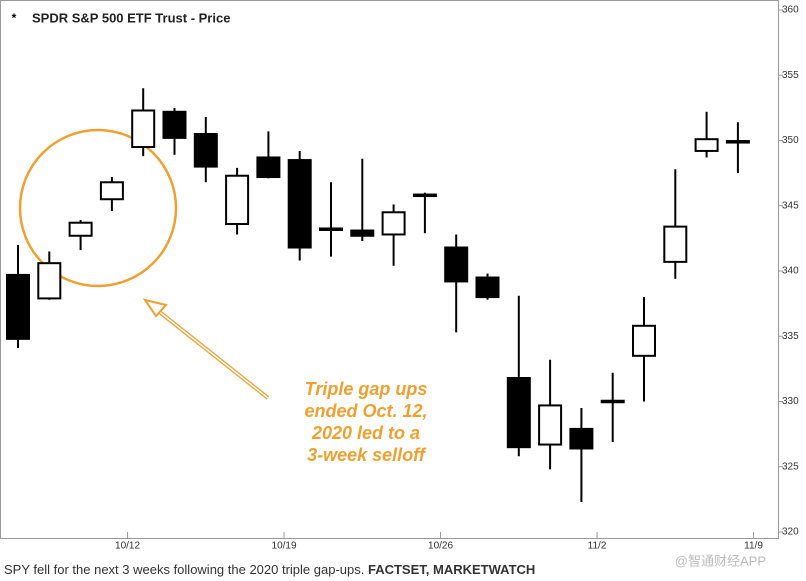 The height and width of the screenshot is (581, 806). I want to click on chart-title: SPDR S&P 500 ETF Trust - Price, so click(131, 17).